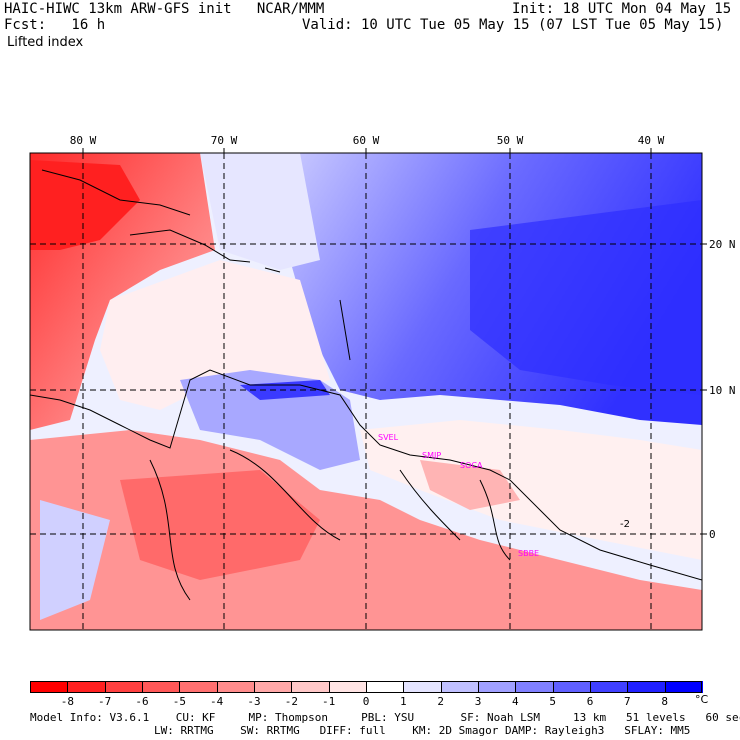  I want to click on colorbar-tick-label: -2, so click(291, 701).